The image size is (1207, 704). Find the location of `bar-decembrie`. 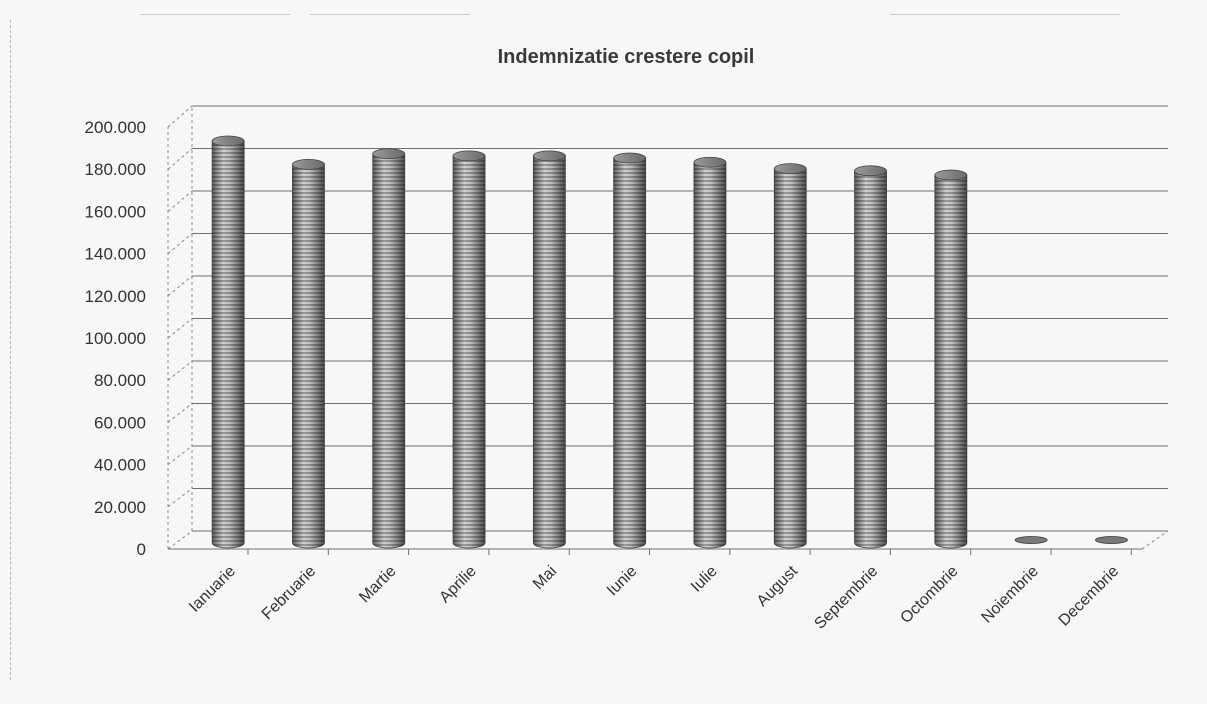

bar-decembrie is located at coordinates (1111, 540).